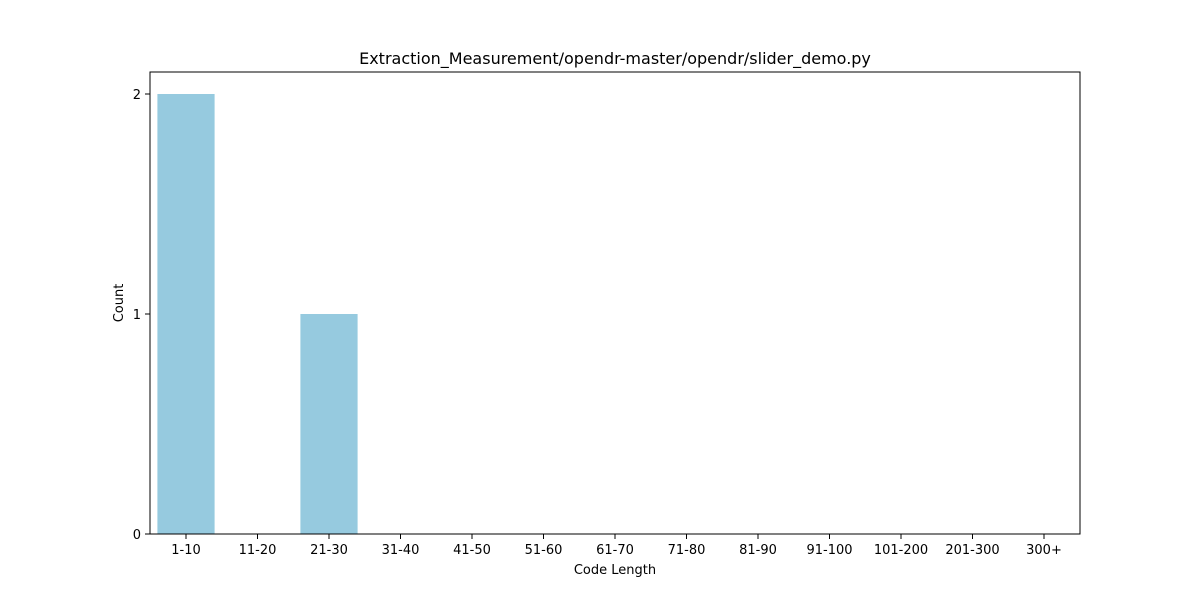 Image resolution: width=1200 pixels, height=604 pixels. What do you see at coordinates (687, 550) in the screenshot?
I see `x-tick-label: 71-80` at bounding box center [687, 550].